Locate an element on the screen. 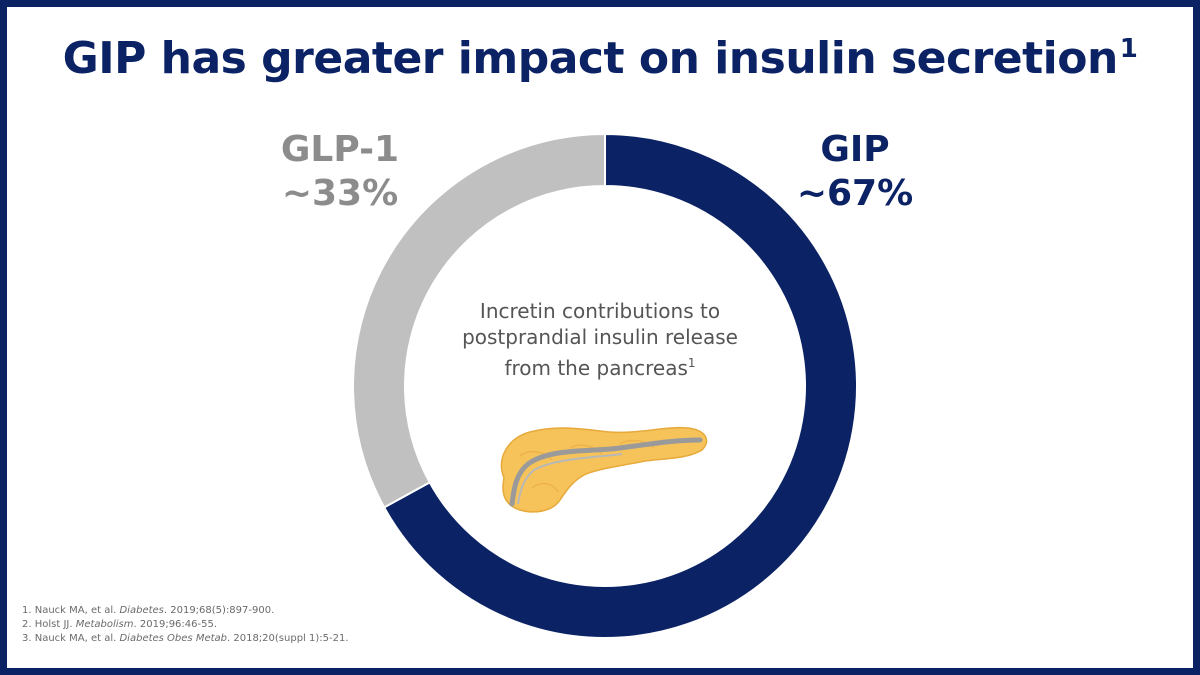 The height and width of the screenshot is (675, 1200). title-footnote-marker: 1 is located at coordinates (1128, 49).